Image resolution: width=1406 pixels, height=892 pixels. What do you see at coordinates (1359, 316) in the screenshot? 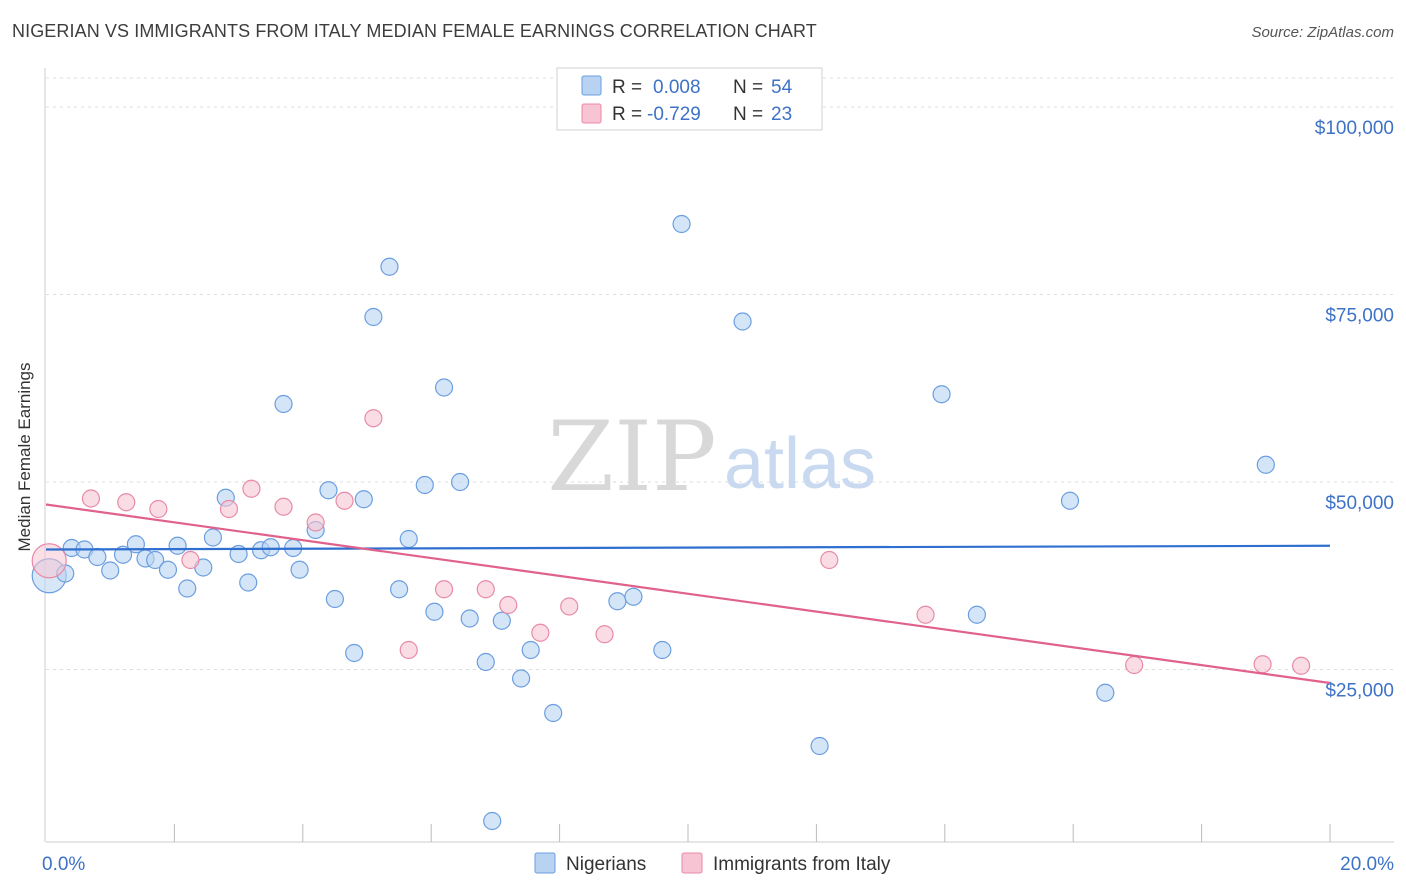
I see `y-tick-label: $75,000` at bounding box center [1359, 316].